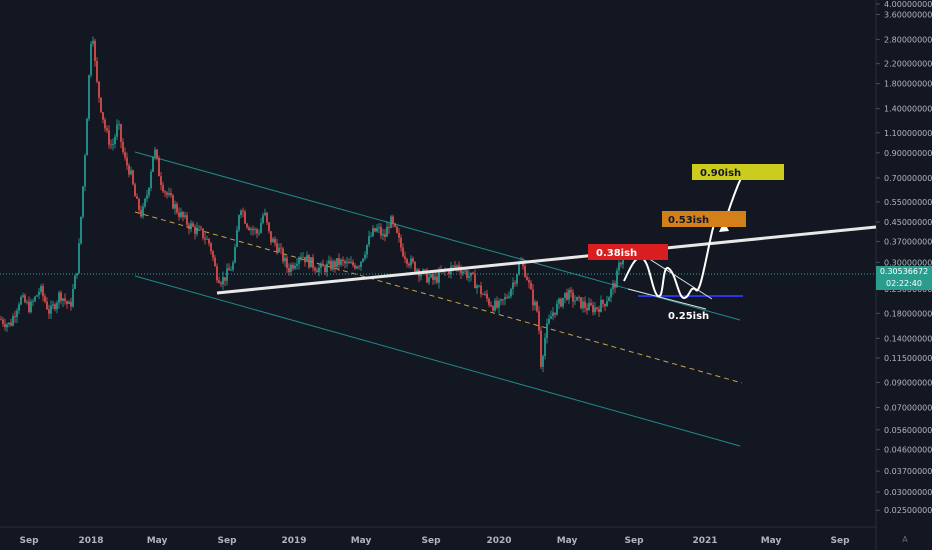 The image size is (932, 550). I want to click on countdown-timer: 02:22:40, so click(904, 283).